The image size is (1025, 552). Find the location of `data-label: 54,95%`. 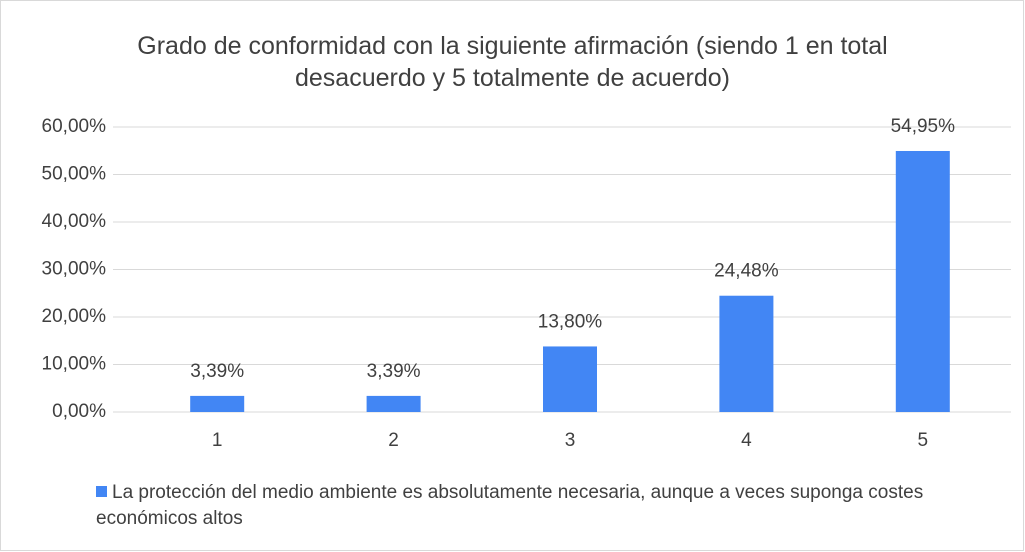

data-label: 54,95% is located at coordinates (923, 126).